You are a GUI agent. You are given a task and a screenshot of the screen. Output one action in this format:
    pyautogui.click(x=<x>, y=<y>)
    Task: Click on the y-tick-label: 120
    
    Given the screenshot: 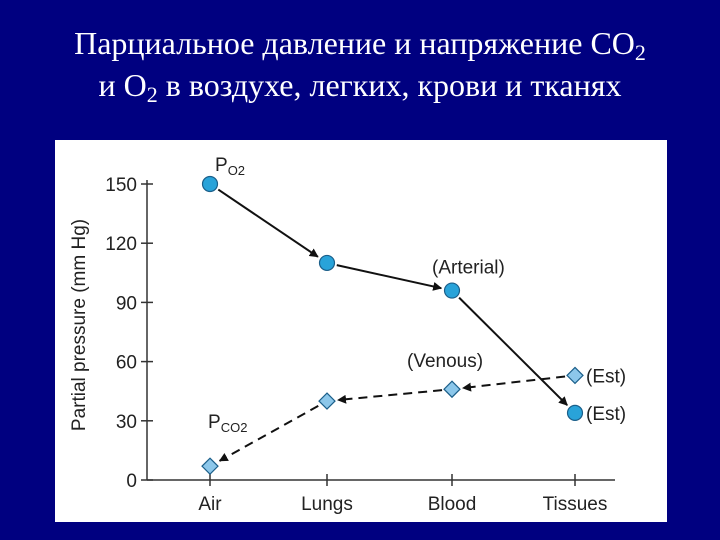 What is the action you would take?
    pyautogui.click(x=121, y=244)
    